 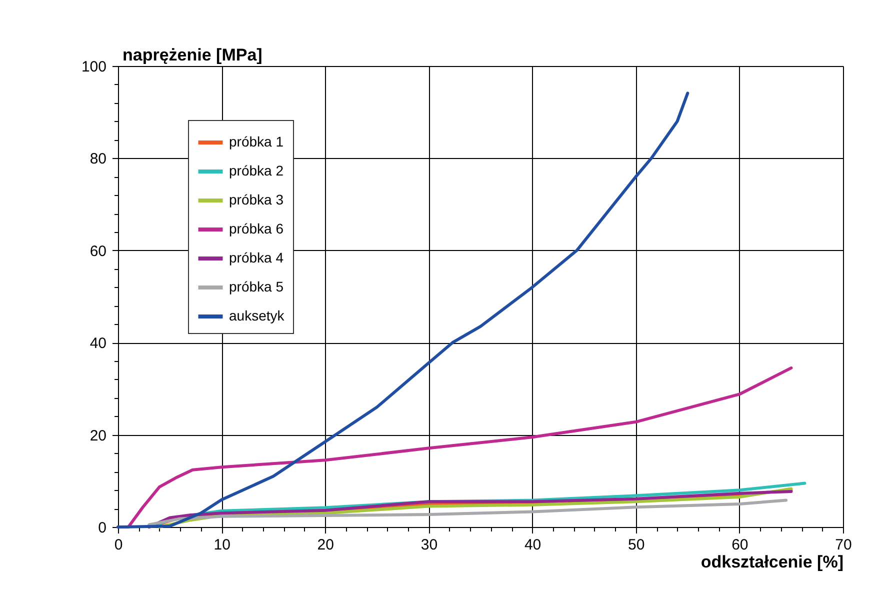 What do you see at coordinates (98, 251) in the screenshot?
I see `y-tick-label: 60` at bounding box center [98, 251].